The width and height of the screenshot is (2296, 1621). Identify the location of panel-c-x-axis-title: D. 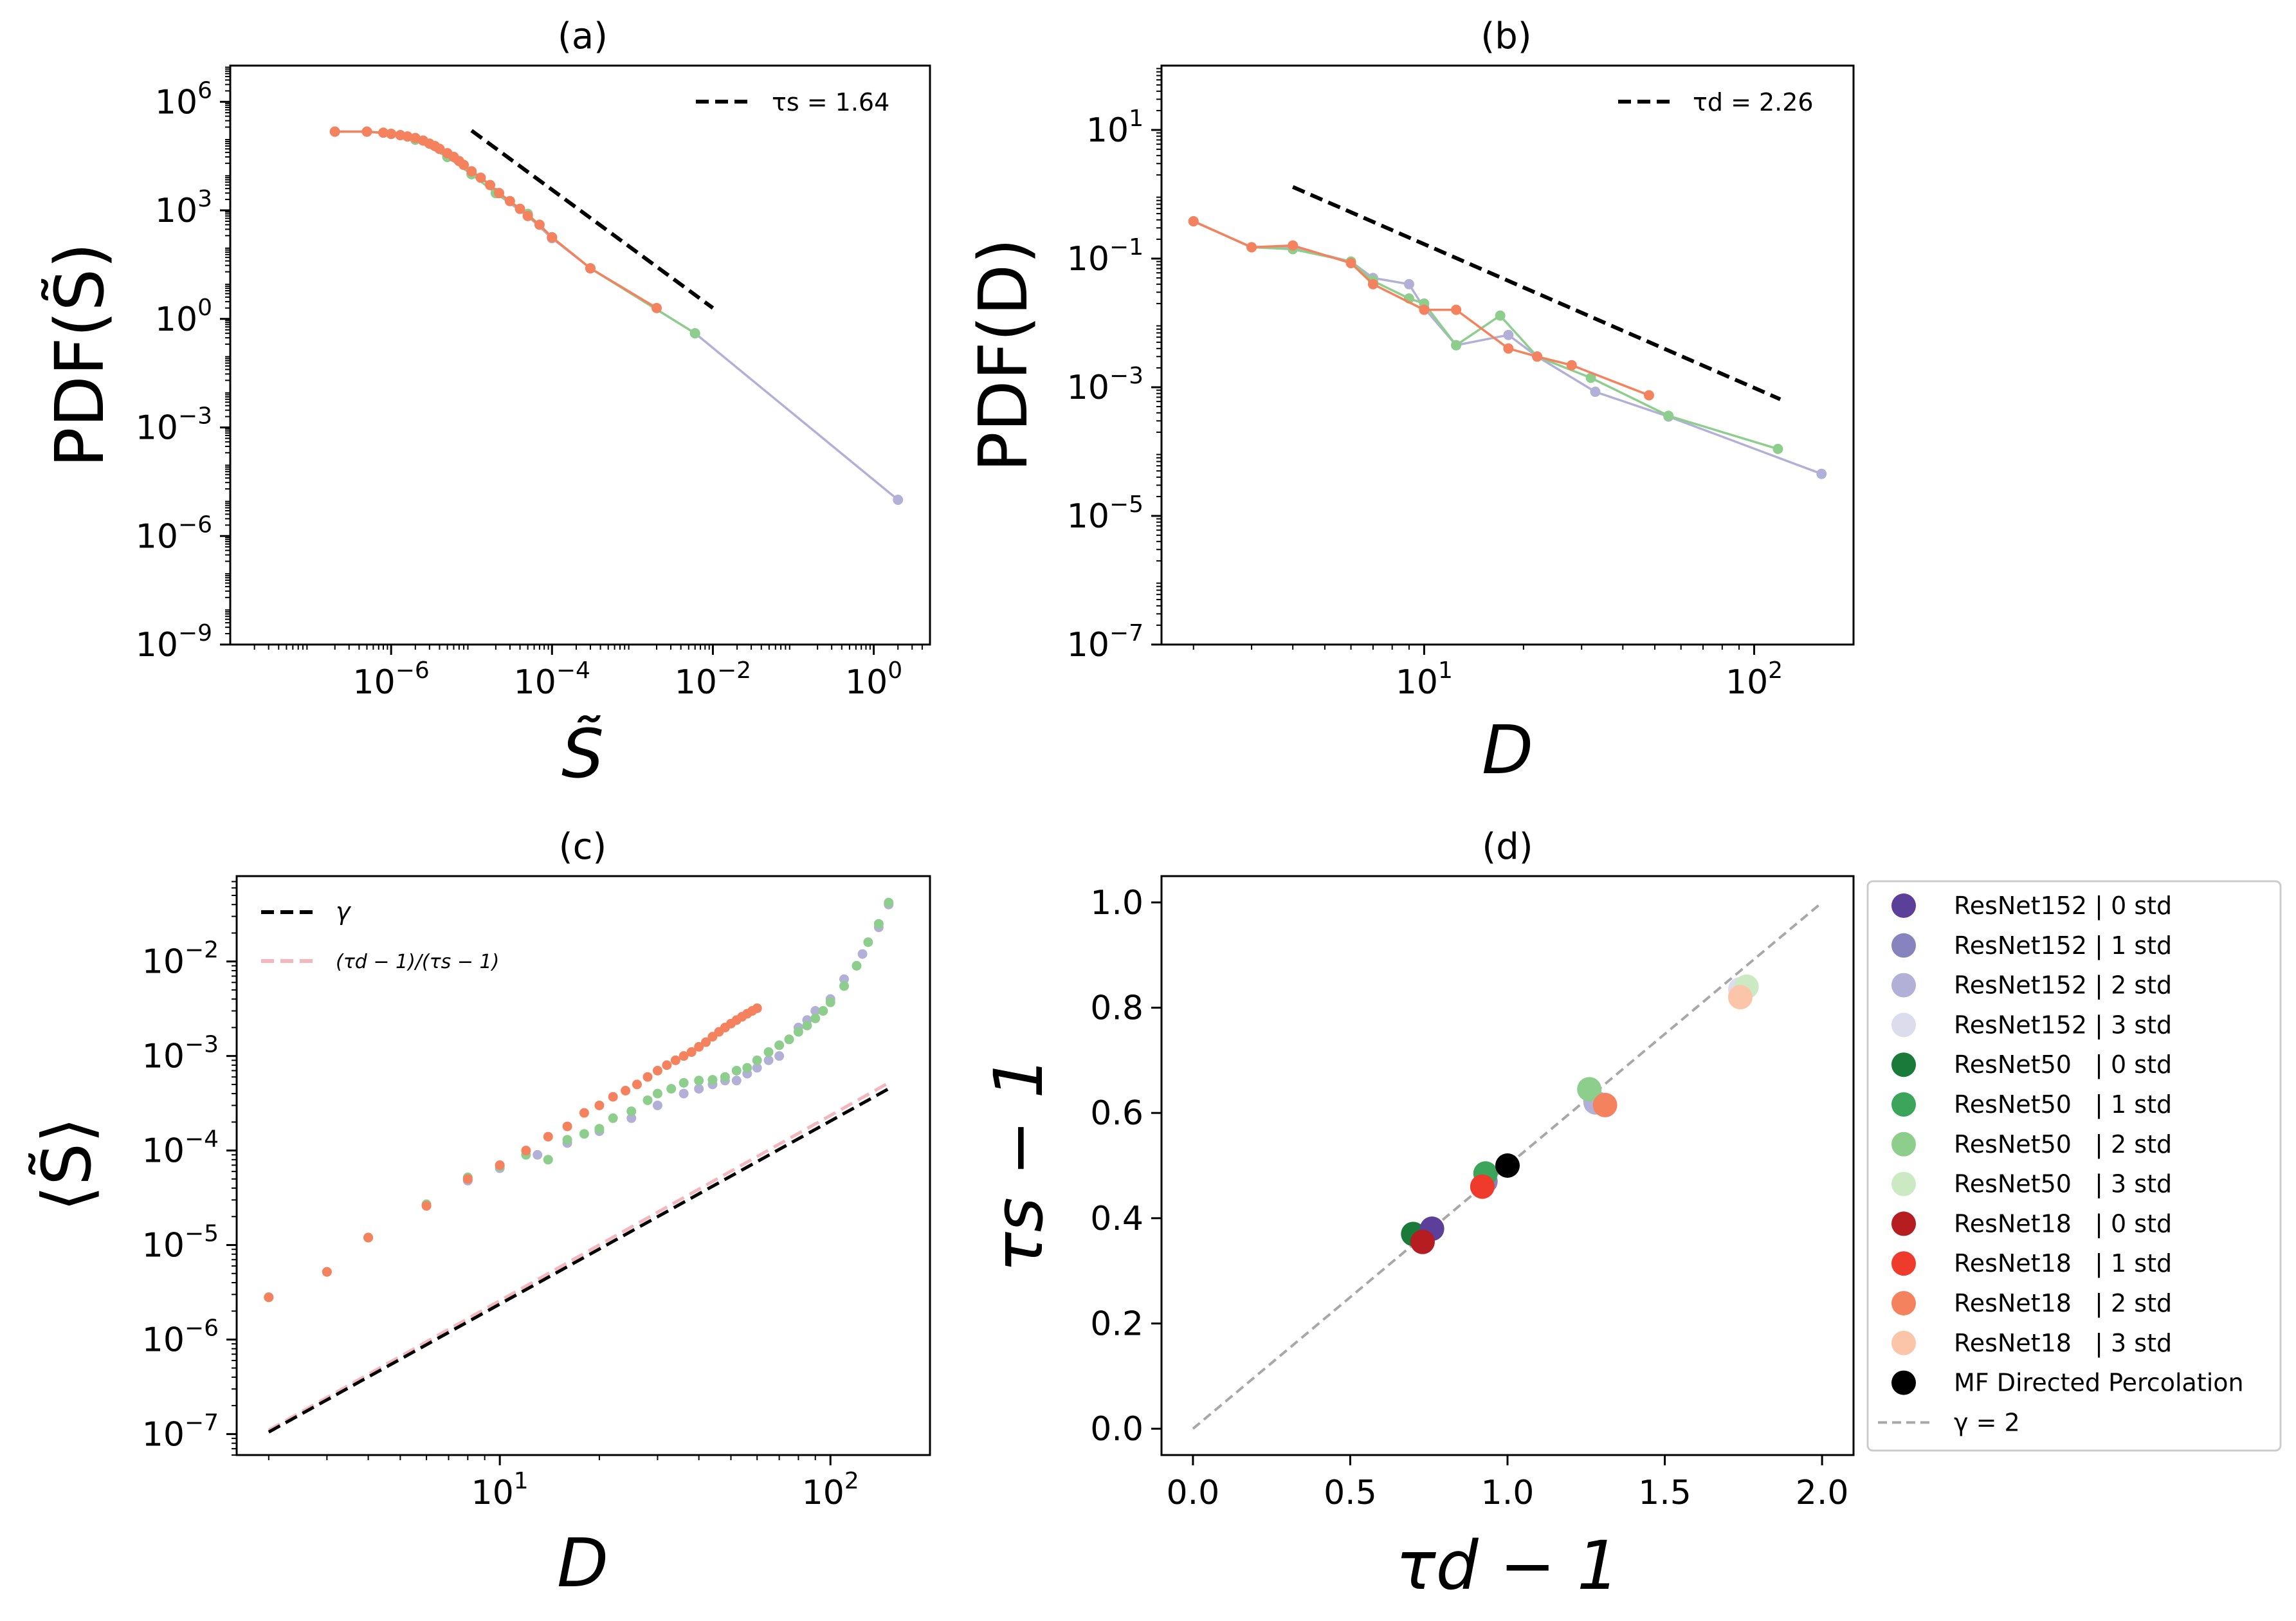
(583, 1563).